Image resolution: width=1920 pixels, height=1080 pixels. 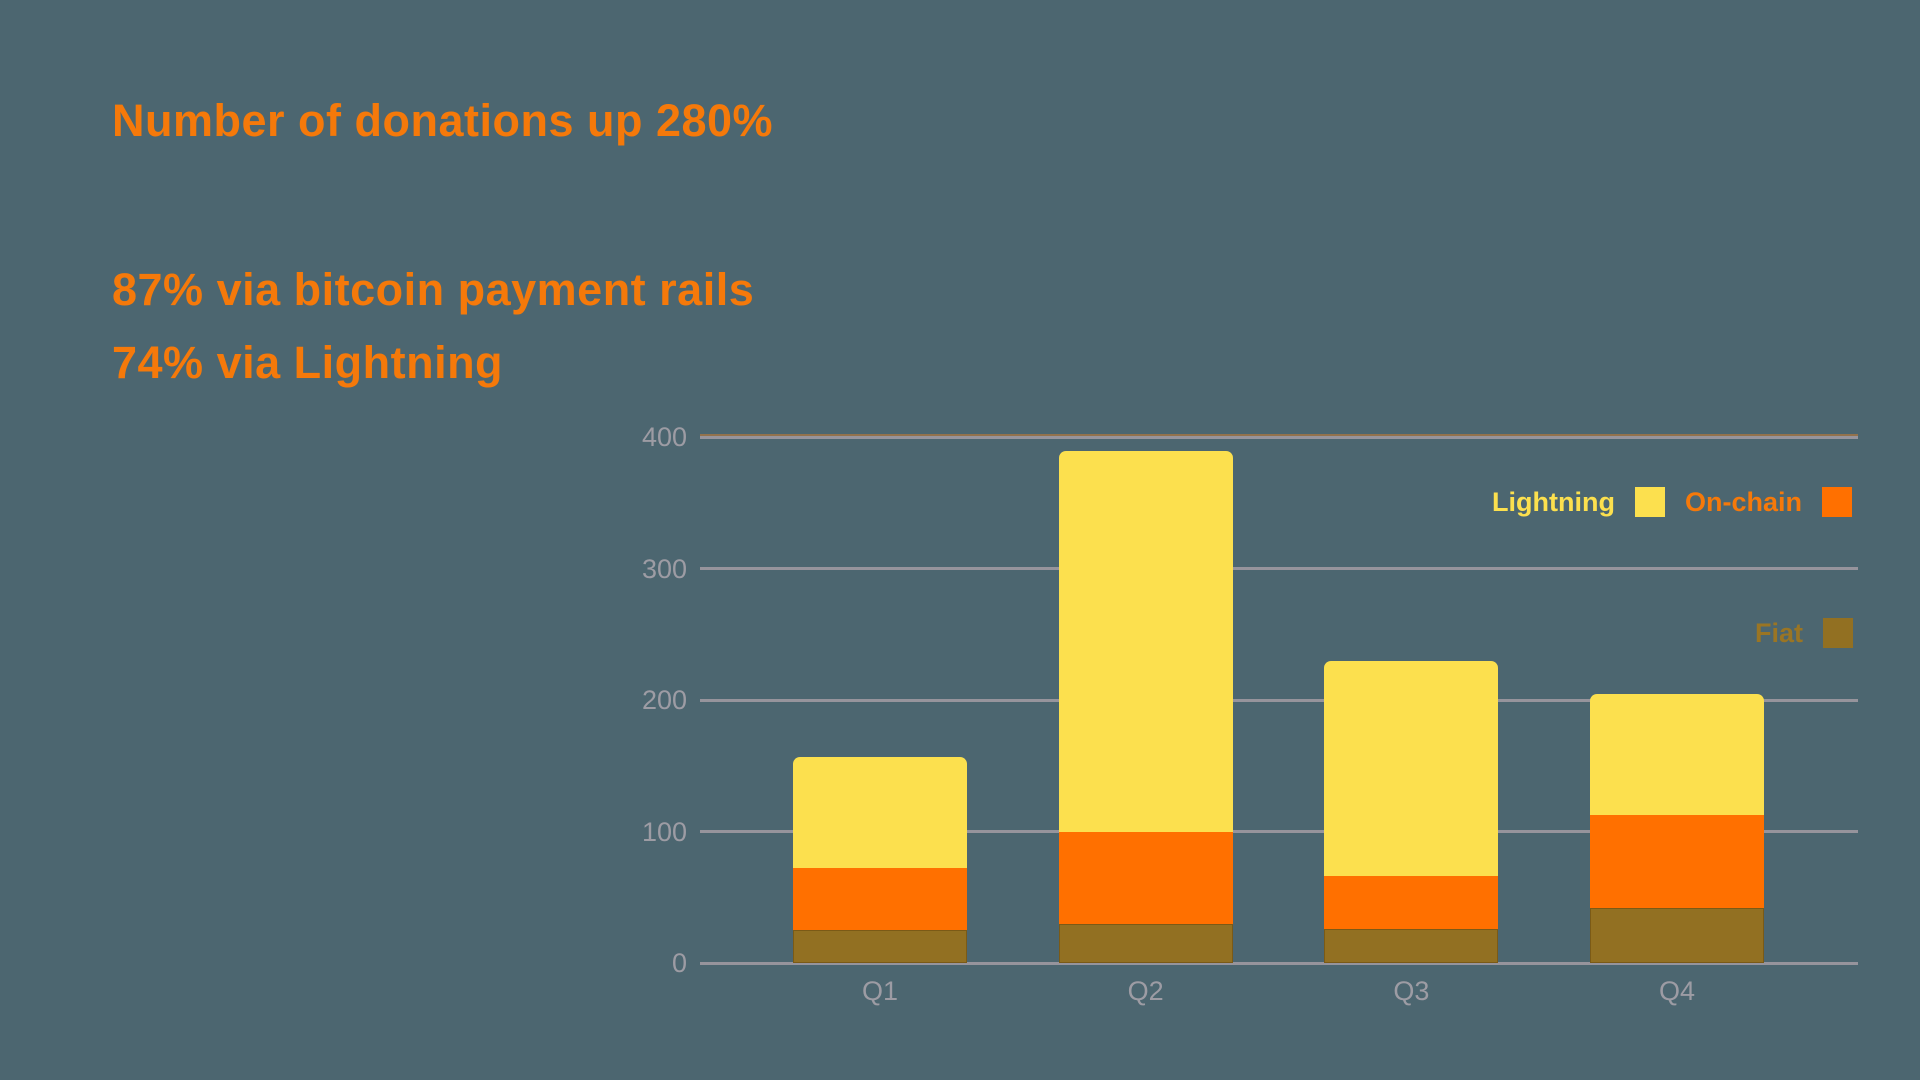 I want to click on bar-q2-fiat-segment, so click(x=1145, y=943).